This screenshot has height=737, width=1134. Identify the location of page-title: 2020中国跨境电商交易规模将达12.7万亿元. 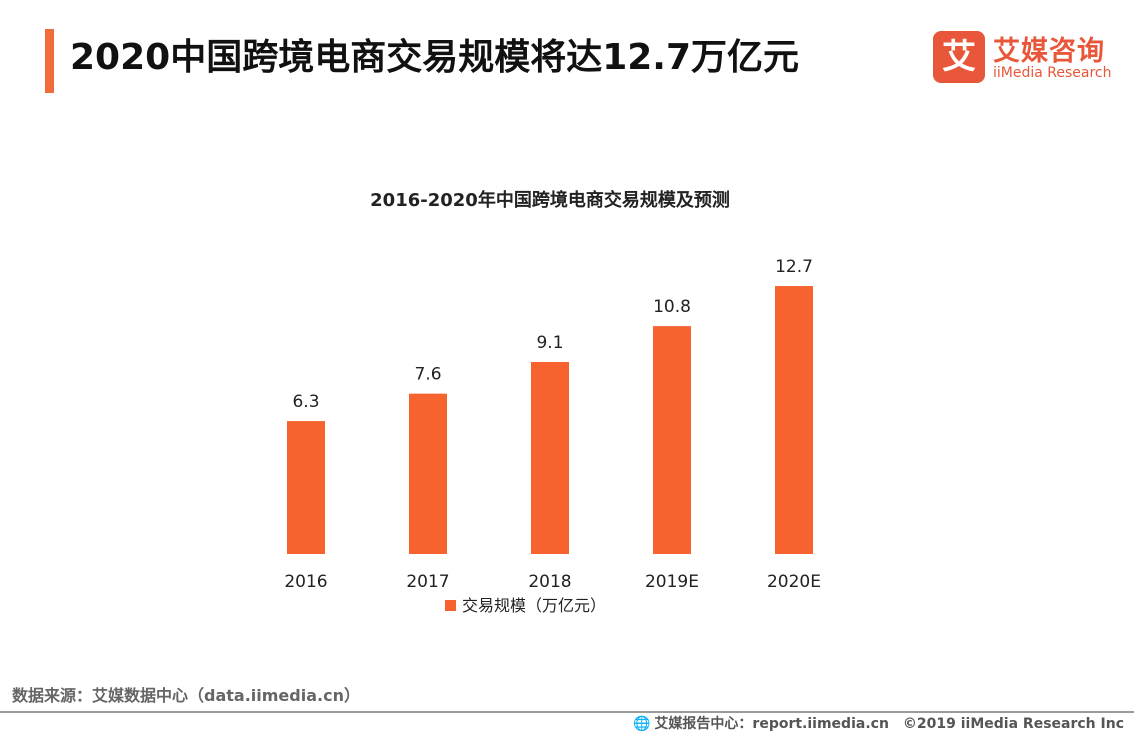
(435, 57).